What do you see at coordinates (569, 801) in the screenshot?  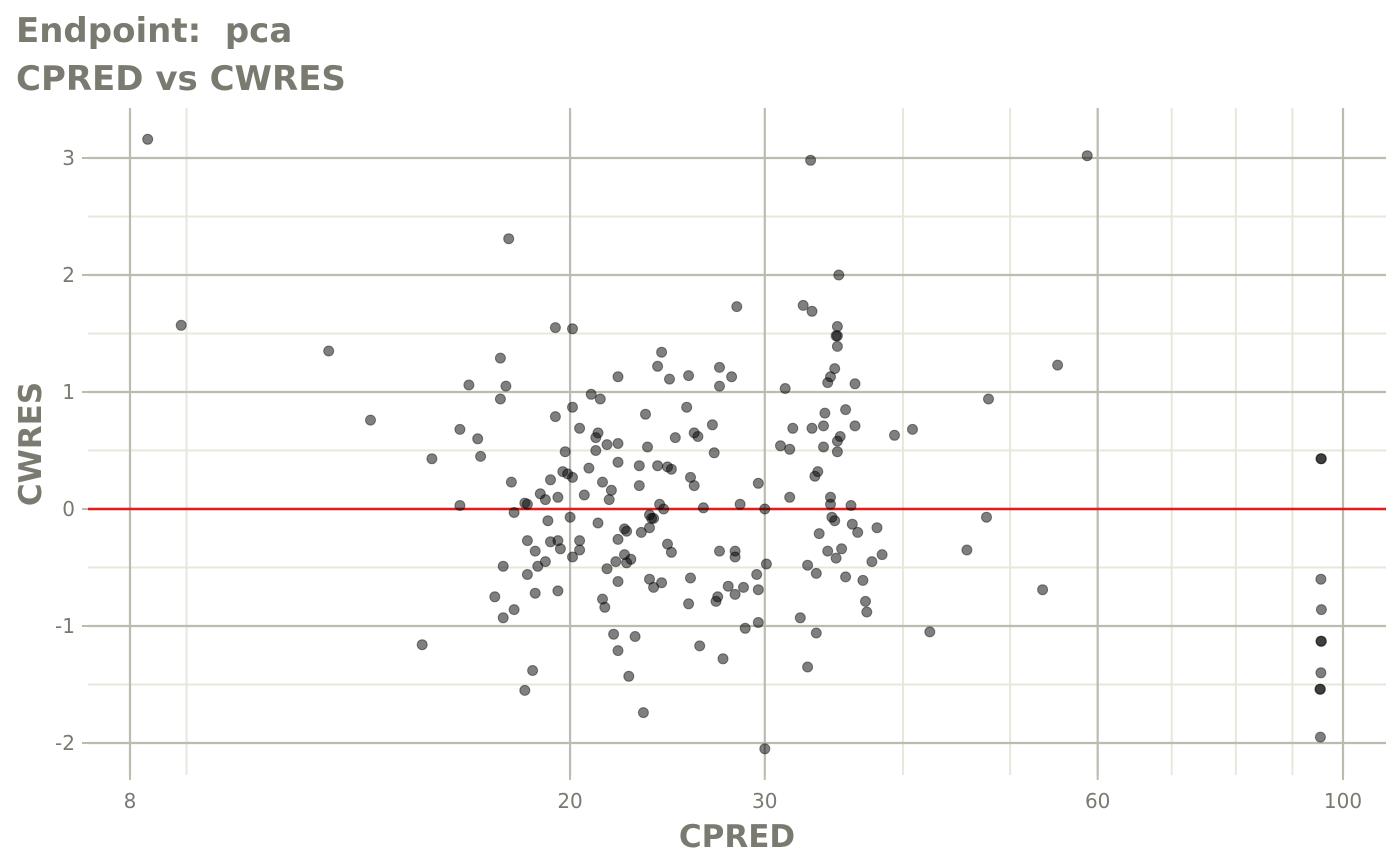 I see `x-tick-label: 20` at bounding box center [569, 801].